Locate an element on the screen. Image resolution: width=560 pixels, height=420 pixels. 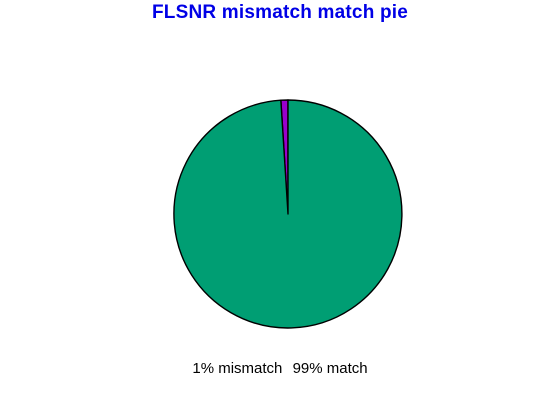
slice-label-mismatch: 1% mismatch is located at coordinates (237, 368).